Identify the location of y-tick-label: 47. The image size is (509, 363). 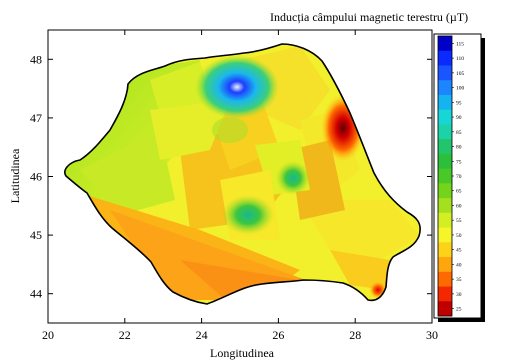
(36, 118).